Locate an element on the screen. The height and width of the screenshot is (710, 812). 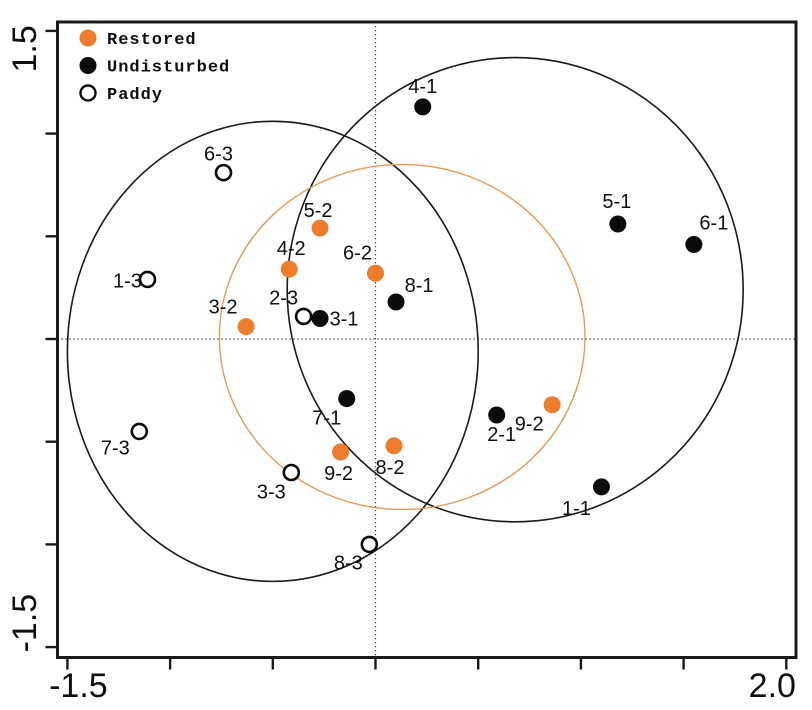
point-label-1-3: 1-3 is located at coordinates (127, 281).